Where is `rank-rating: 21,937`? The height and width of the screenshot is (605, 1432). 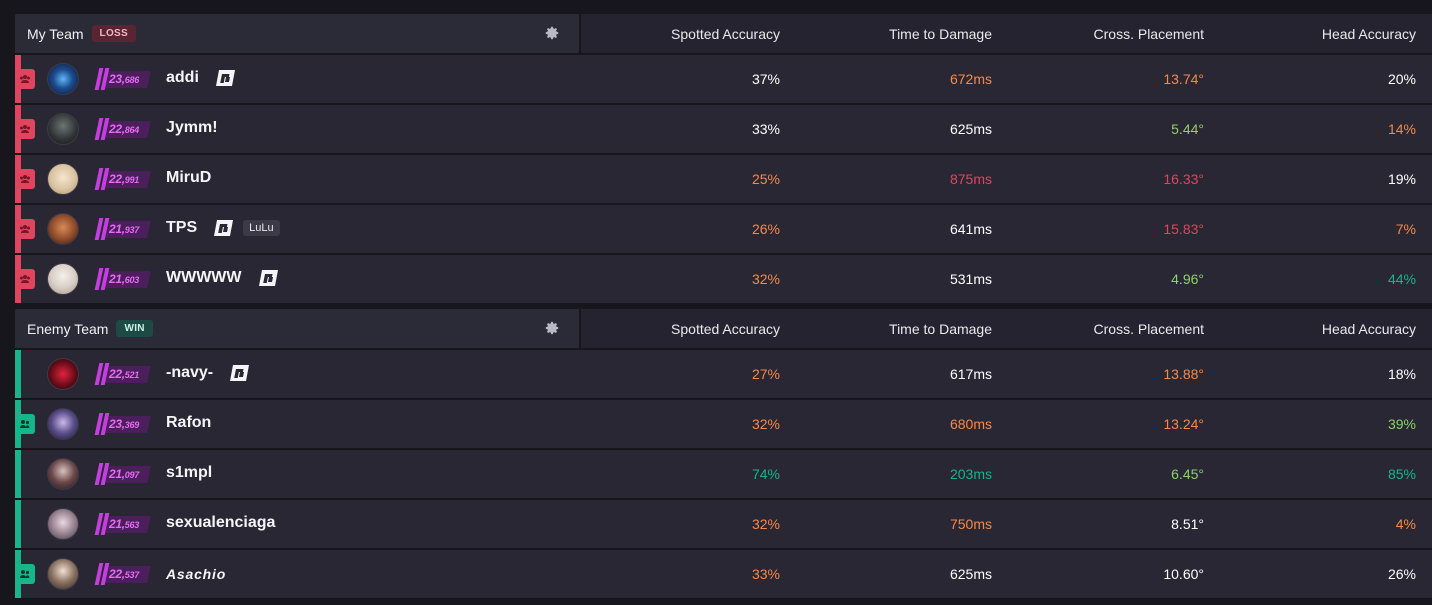 rank-rating: 21,937 is located at coordinates (124, 229).